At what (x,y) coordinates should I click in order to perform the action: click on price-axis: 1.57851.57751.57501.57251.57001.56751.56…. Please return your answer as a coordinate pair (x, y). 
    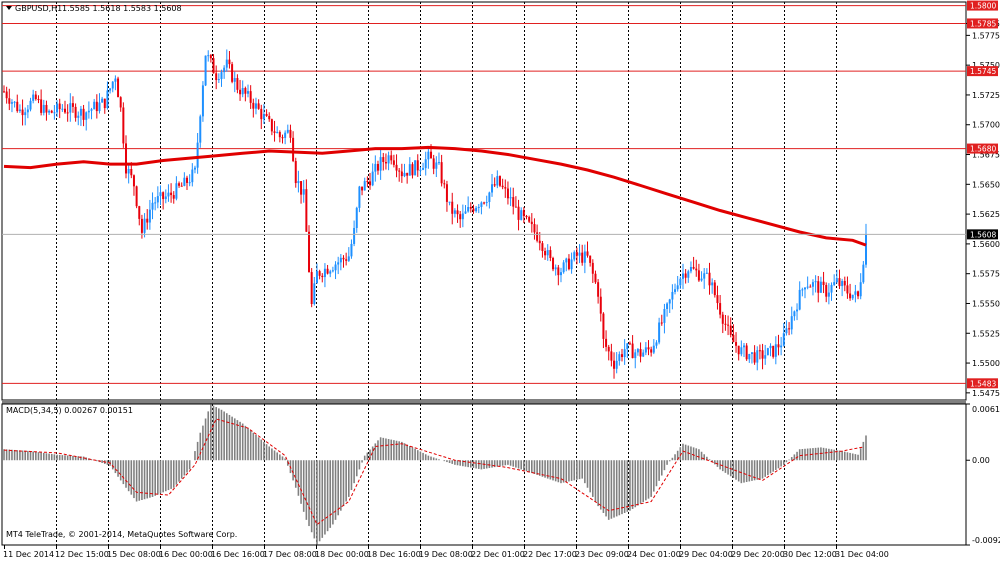
    Looking at the image, I should click on (983, 208).